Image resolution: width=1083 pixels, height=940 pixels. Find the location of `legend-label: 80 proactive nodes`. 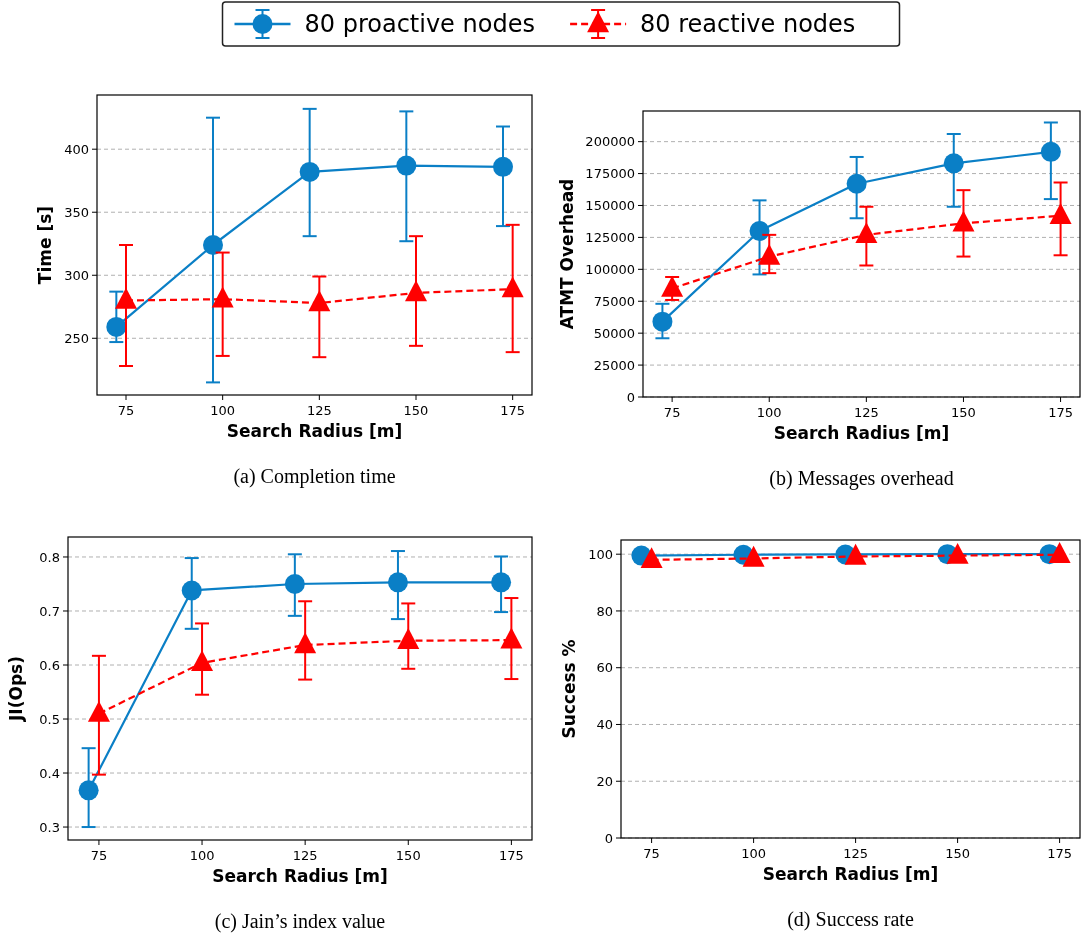

legend-label: 80 proactive nodes is located at coordinates (419, 24).